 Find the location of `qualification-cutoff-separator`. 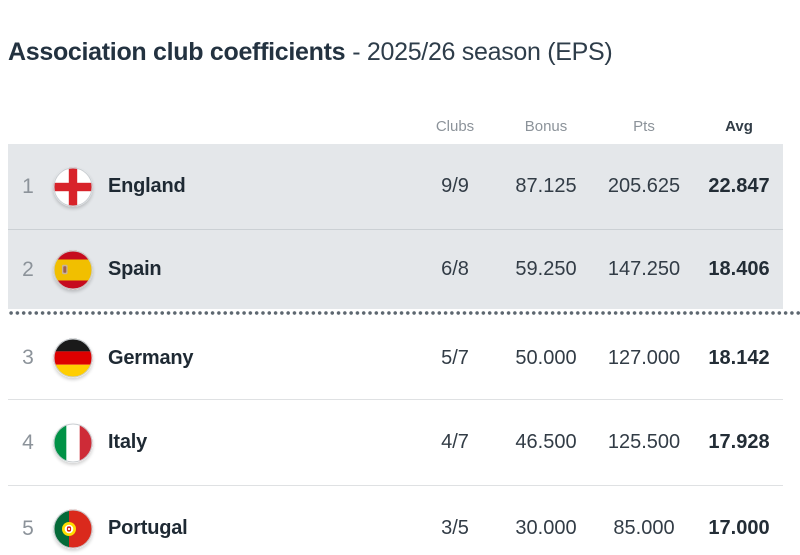

qualification-cutoff-separator is located at coordinates (404, 313).